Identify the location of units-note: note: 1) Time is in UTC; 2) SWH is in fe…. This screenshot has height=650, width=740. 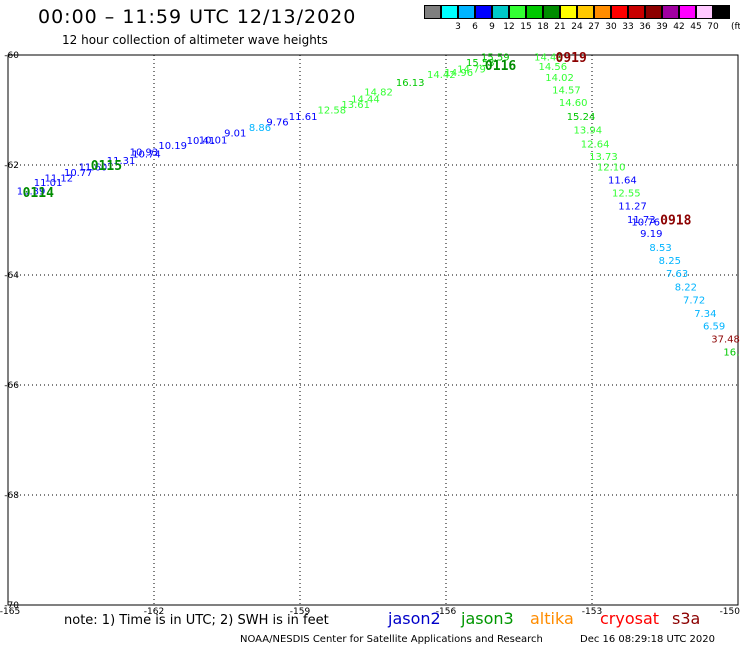
(196, 620).